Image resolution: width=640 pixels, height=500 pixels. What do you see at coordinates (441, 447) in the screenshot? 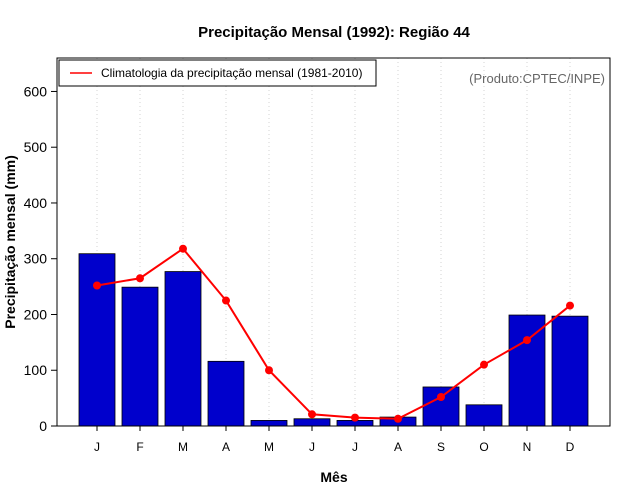
I see `x-tick-label: S` at bounding box center [441, 447].